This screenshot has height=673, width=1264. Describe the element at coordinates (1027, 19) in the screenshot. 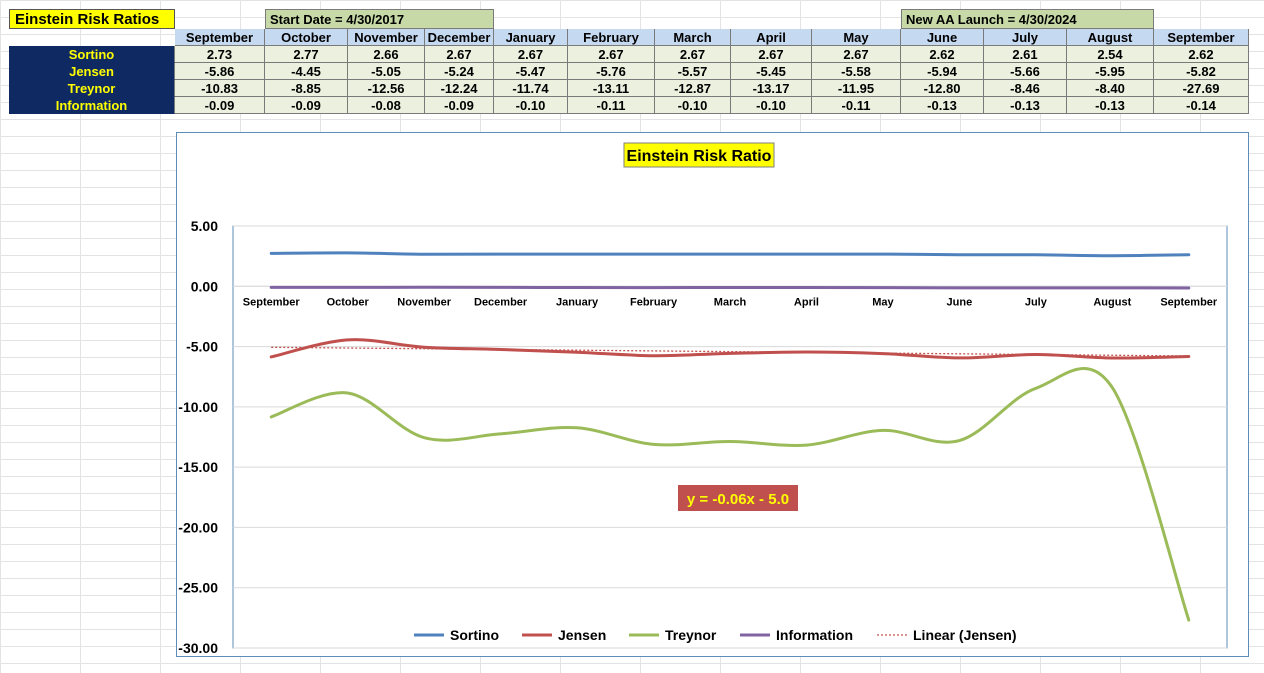

I see `launch-date-cell: New AA Launch = 4/30/2024` at that location.